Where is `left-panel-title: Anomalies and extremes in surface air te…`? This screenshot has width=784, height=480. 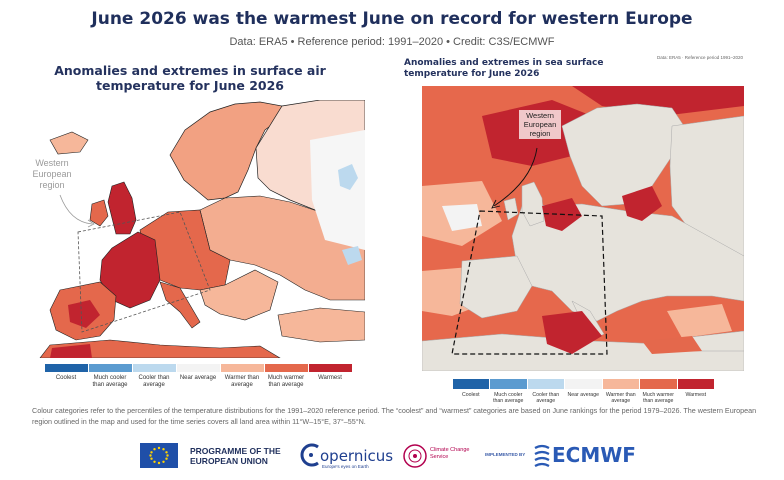 left-panel-title: Anomalies and extremes in surface air te… is located at coordinates (190, 78).